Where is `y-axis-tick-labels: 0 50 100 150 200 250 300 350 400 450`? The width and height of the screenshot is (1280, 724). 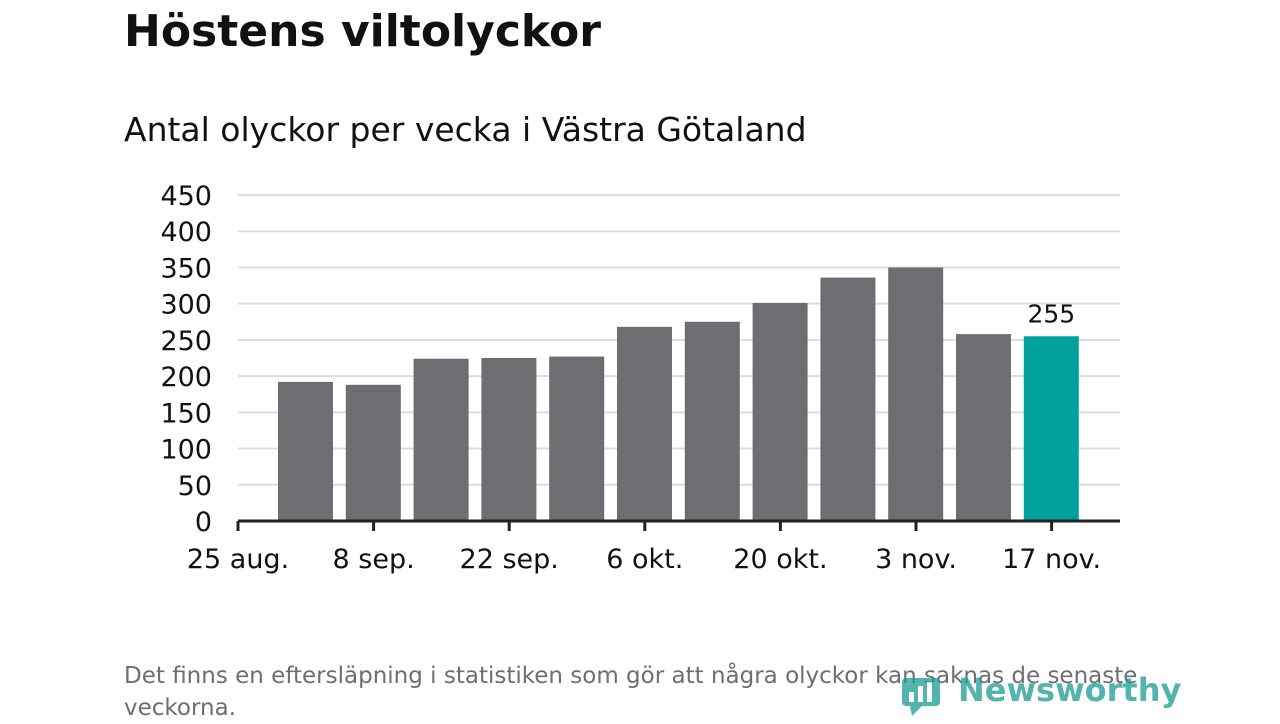
y-axis-tick-labels: 0 50 100 150 200 250 300 350 400 450 is located at coordinates (186, 359).